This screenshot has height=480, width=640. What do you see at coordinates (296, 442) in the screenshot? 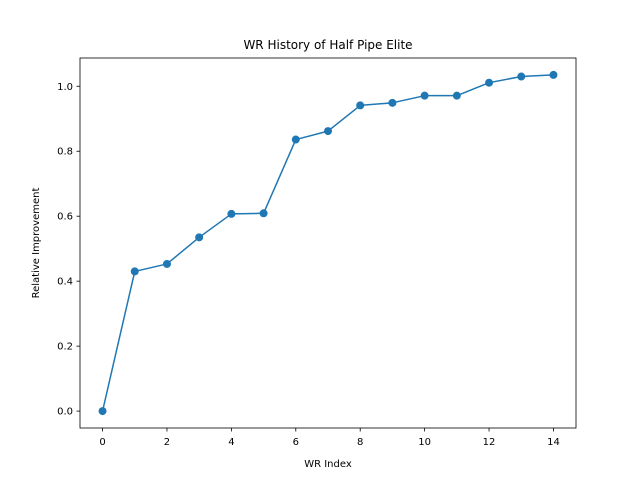
I see `x-tick-label: 6` at bounding box center [296, 442].